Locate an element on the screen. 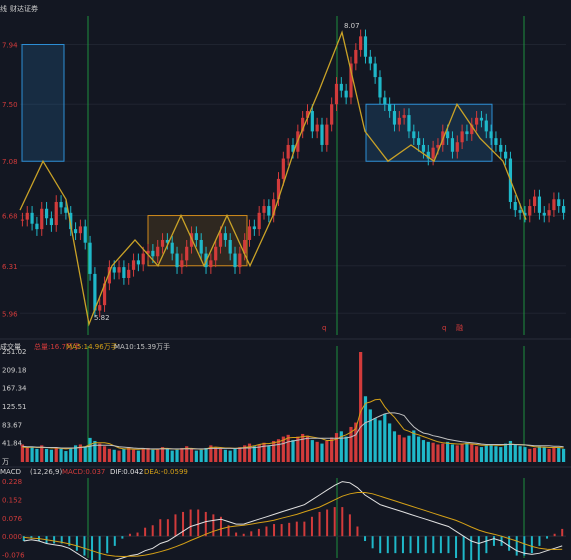 Image resolution: width=571 pixels, height=560 pixels. volume-legend-name: 成交量 is located at coordinates (10, 346).